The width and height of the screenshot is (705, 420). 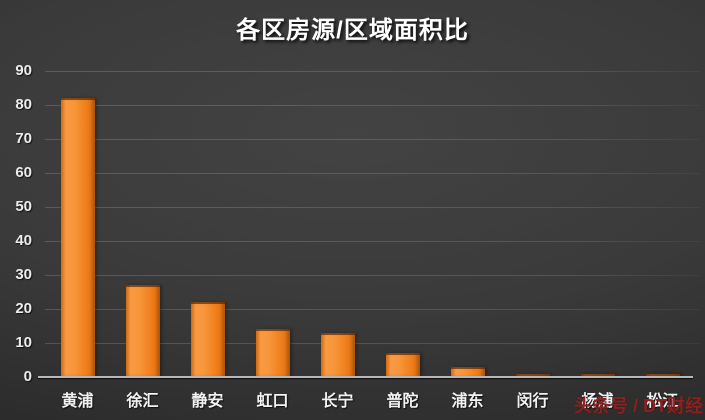 I want to click on x-axis-label: 普陀, so click(x=402, y=401).